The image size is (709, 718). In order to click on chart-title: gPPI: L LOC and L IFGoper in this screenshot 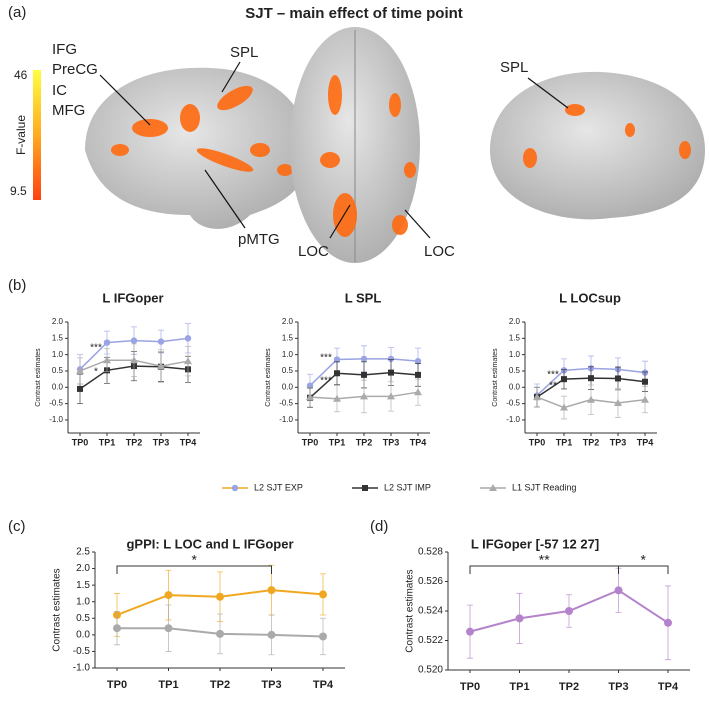, I will do `click(209, 543)`.